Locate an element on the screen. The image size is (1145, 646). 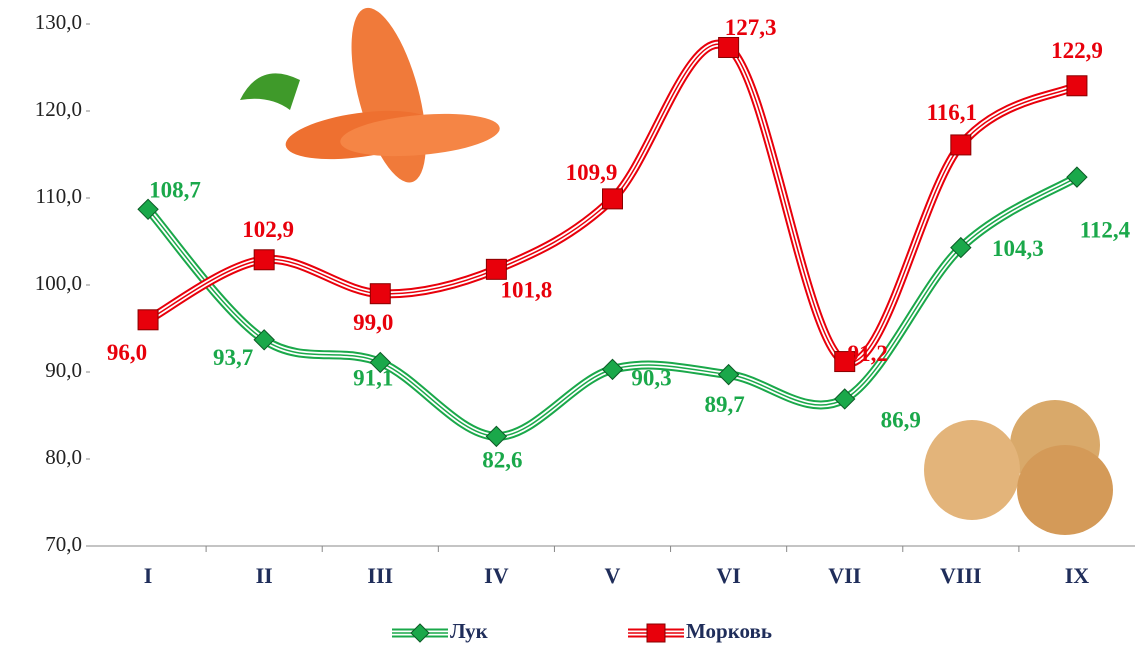
data-label: 86,9 is located at coordinates (901, 419).